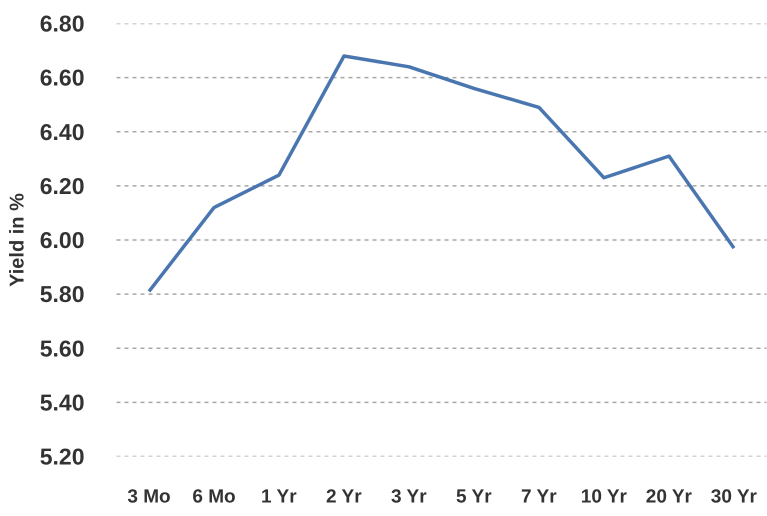 The height and width of the screenshot is (516, 767). Describe the element at coordinates (62, 240) in the screenshot. I see `y-tick-label: 6.00` at that location.